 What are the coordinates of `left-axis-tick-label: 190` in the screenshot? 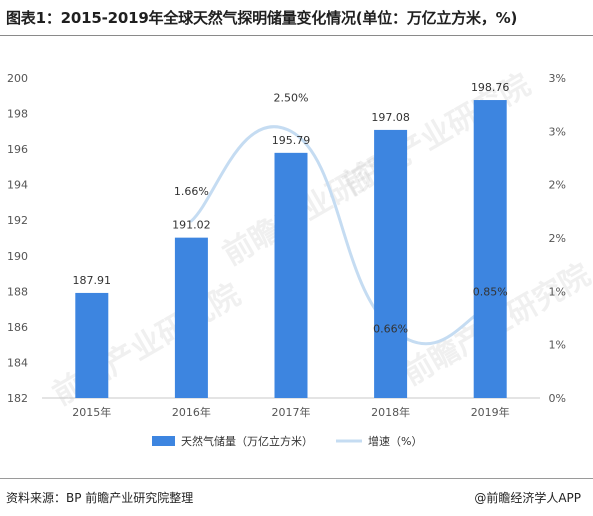 It's located at (17, 256).